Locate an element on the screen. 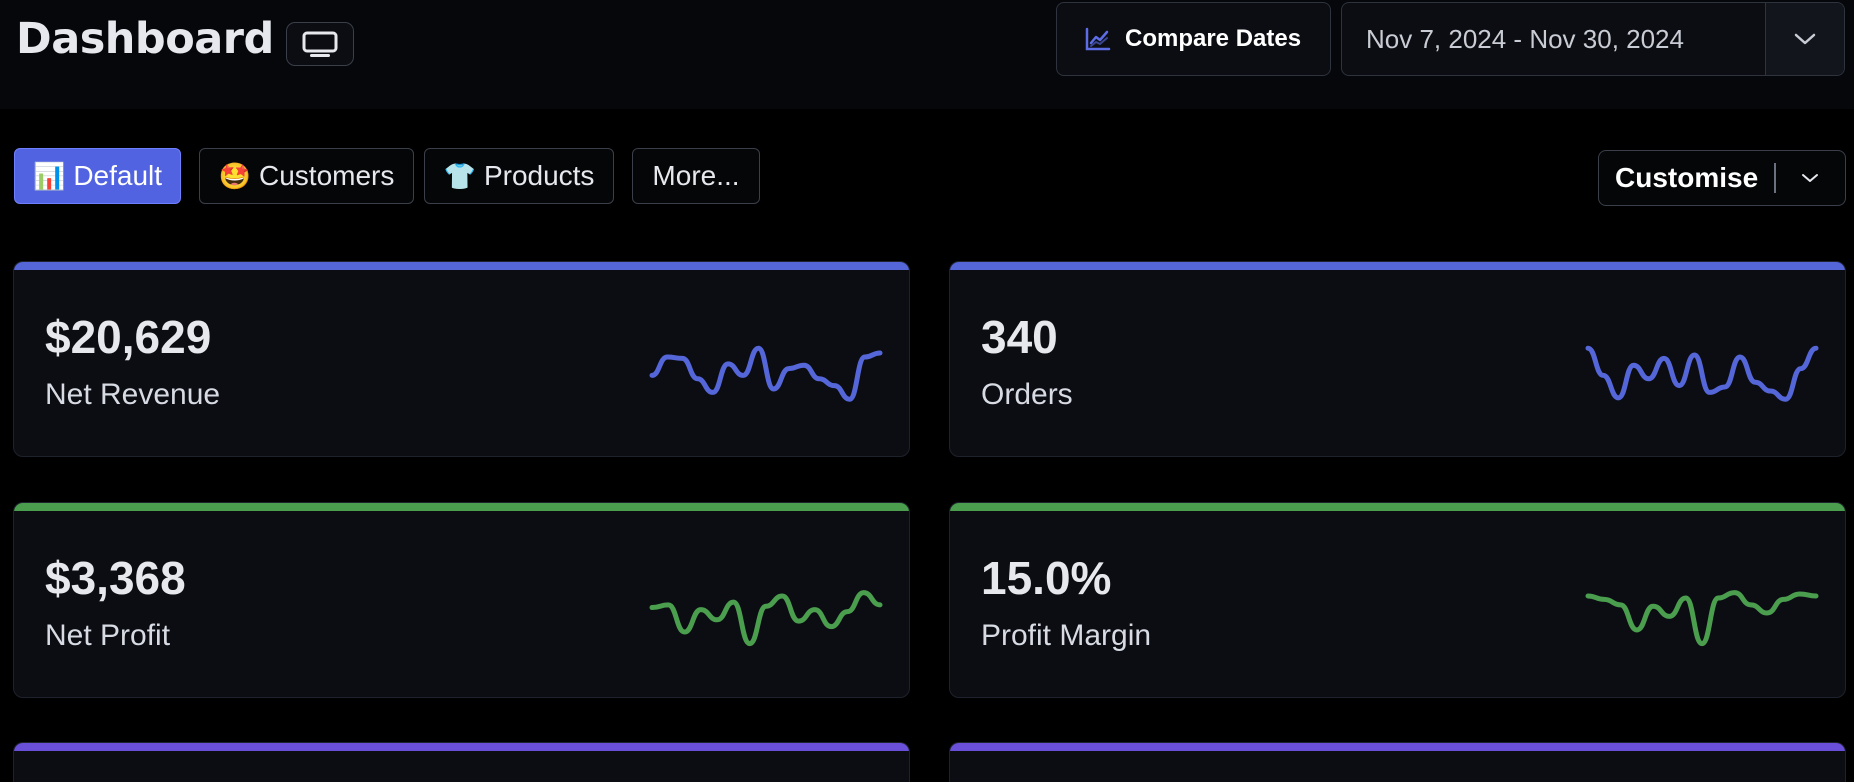  bar-chart-icon: 📊 is located at coordinates (49, 175).